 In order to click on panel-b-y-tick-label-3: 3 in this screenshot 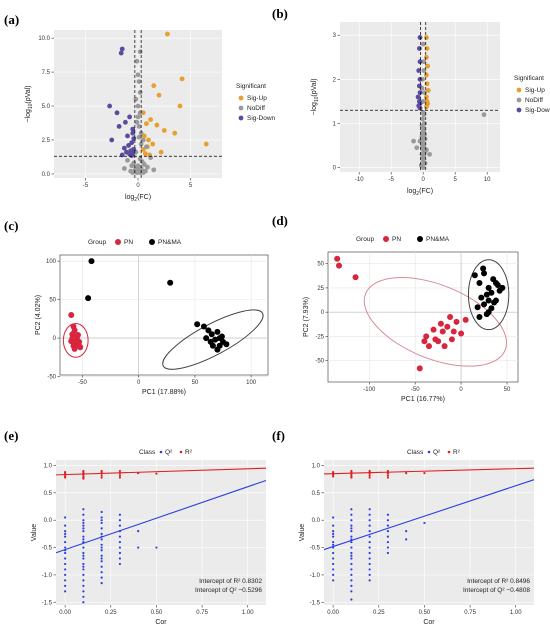, I will do `click(335, 36)`.